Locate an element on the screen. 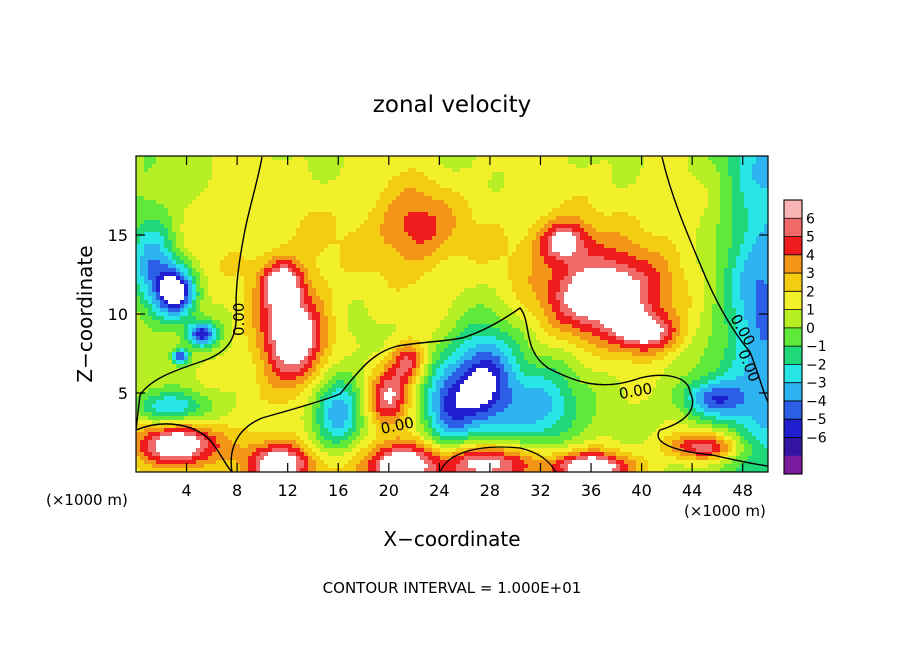  zero-contour-left is located at coordinates (199, 293).